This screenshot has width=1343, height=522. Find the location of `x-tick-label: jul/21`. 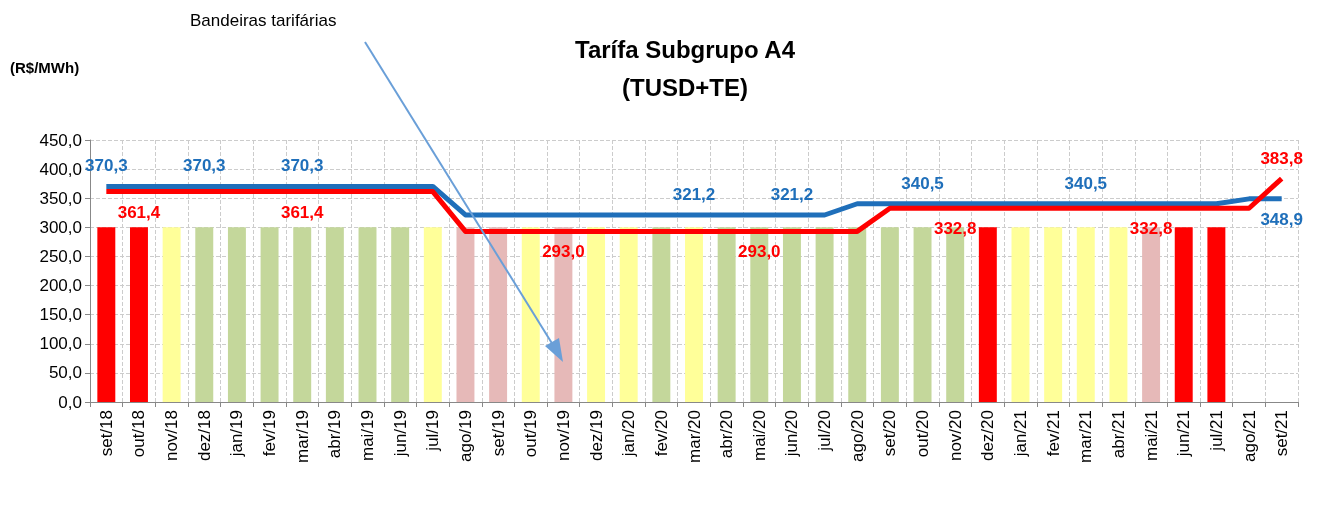

x-tick-label: jul/21 is located at coordinates (1216, 431).